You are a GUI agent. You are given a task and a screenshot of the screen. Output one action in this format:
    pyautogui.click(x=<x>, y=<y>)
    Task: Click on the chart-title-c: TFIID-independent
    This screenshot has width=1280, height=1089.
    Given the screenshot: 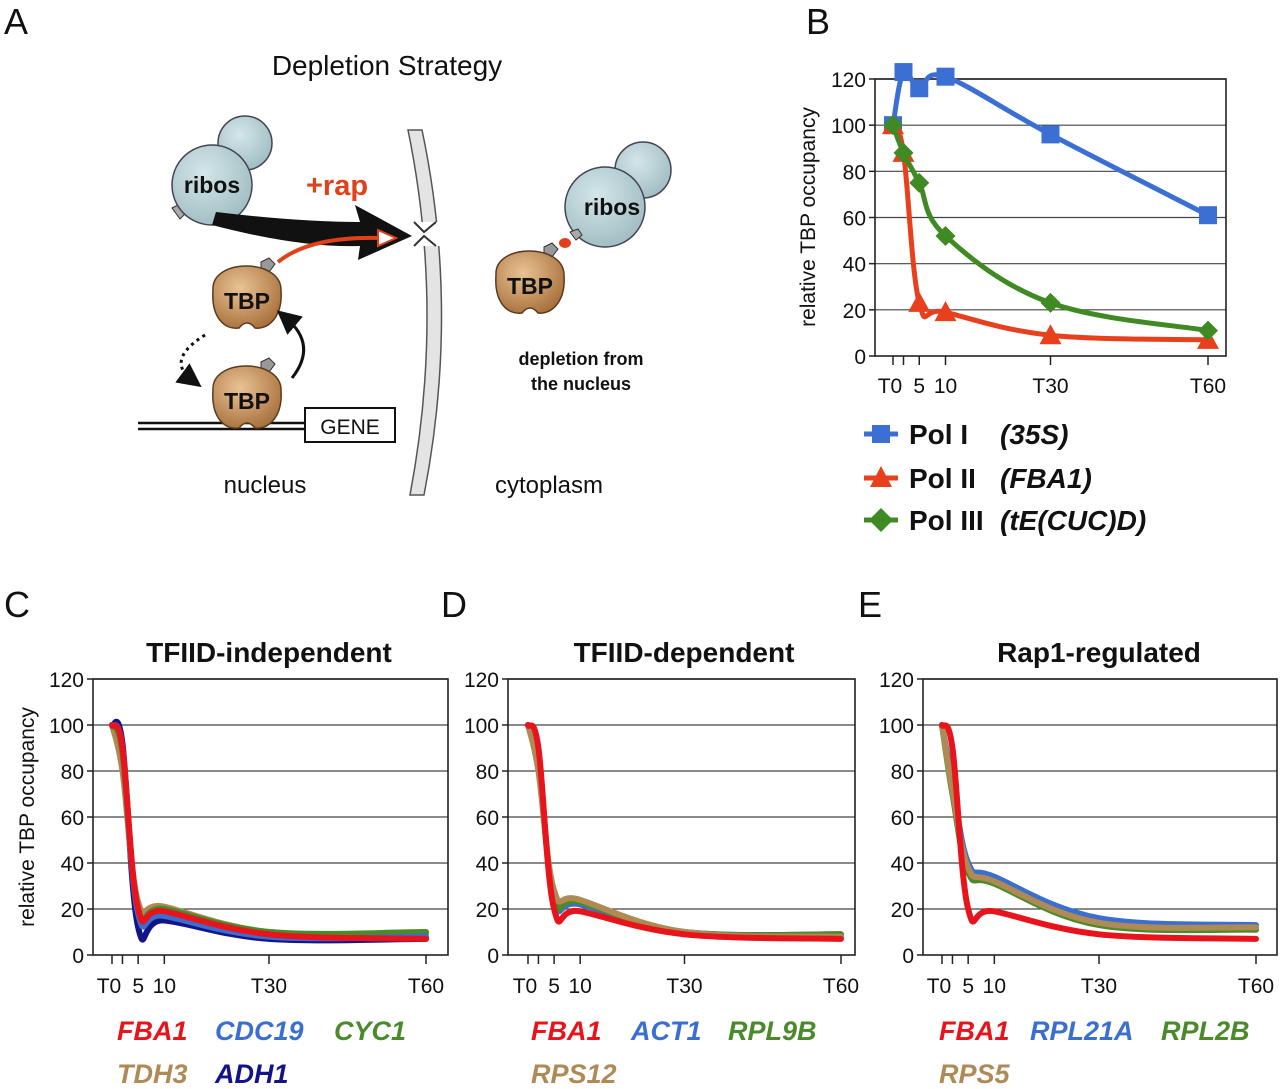 What is the action you would take?
    pyautogui.click(x=269, y=652)
    